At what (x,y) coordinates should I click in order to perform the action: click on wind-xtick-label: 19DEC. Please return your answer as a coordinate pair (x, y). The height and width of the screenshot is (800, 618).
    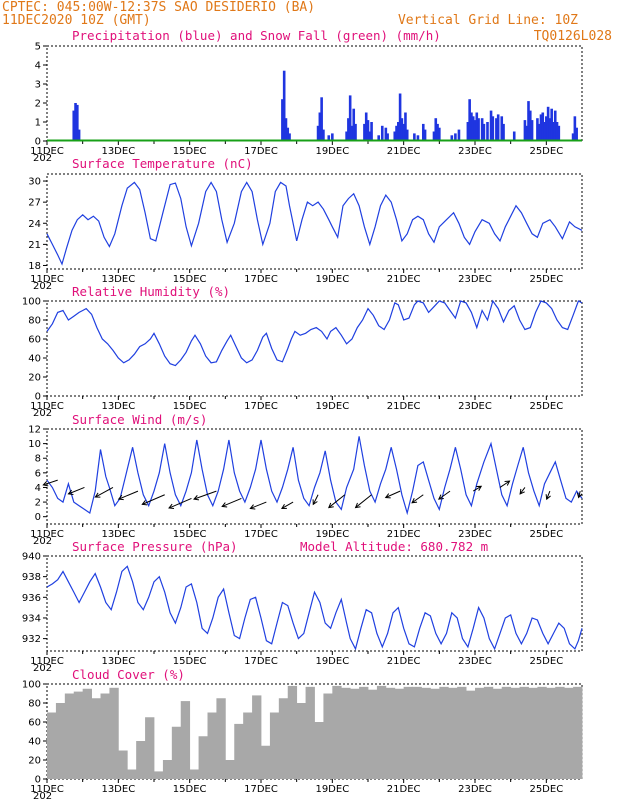
    Looking at the image, I should click on (332, 534).